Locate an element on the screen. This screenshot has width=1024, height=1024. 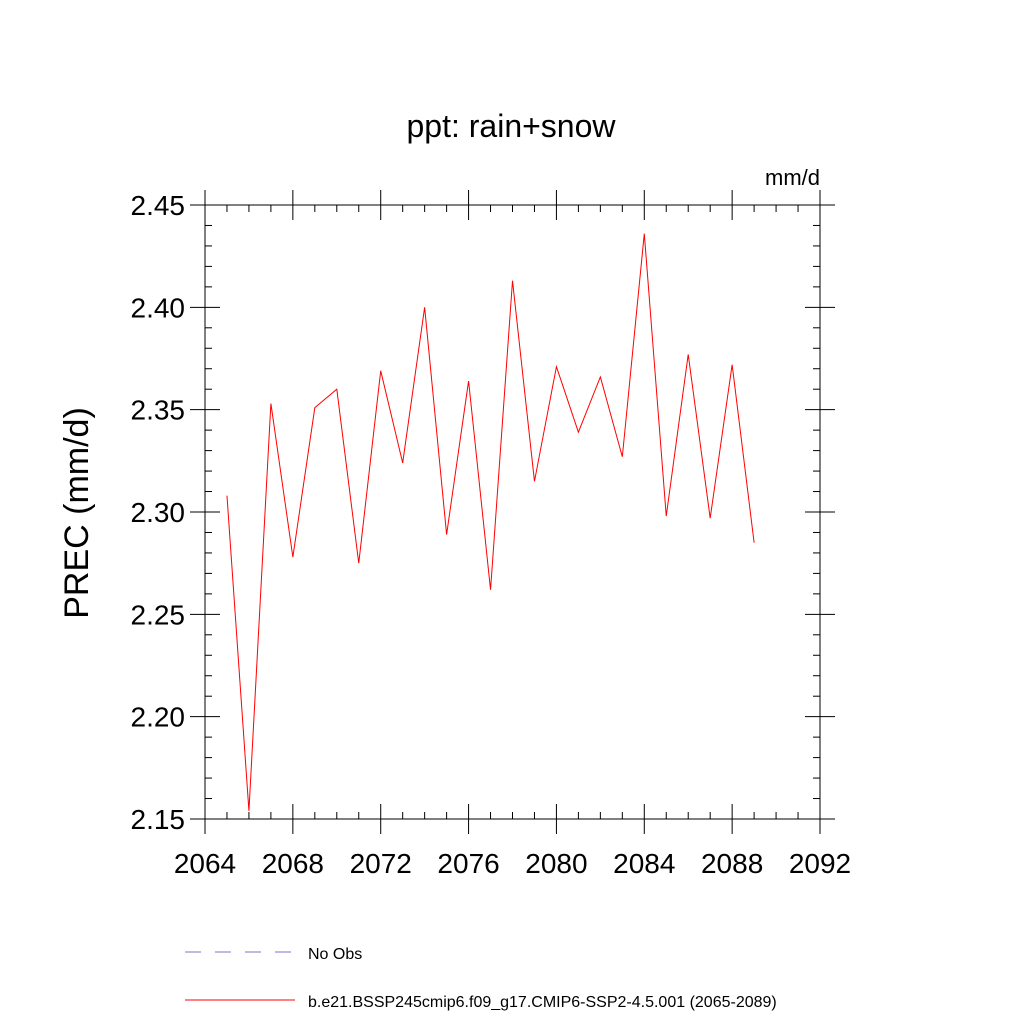
y-tick-label: 2.15 is located at coordinates (158, 819).